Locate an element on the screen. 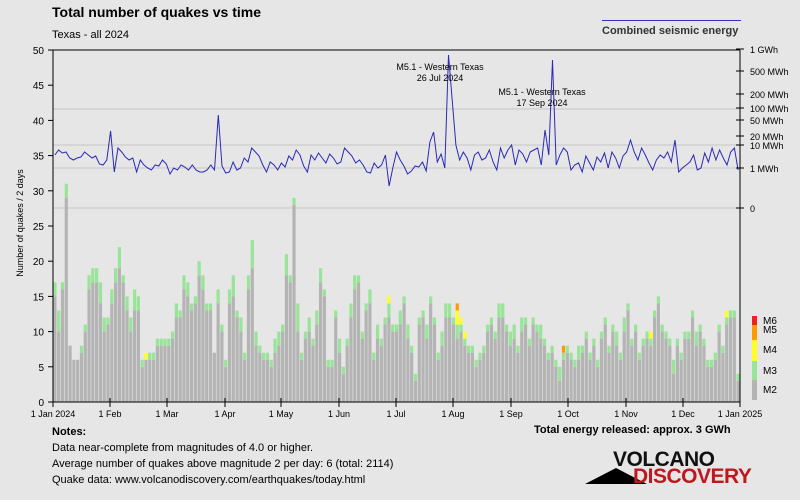 This screenshot has height=500, width=800. svg-text: M3 is located at coordinates (770, 371).